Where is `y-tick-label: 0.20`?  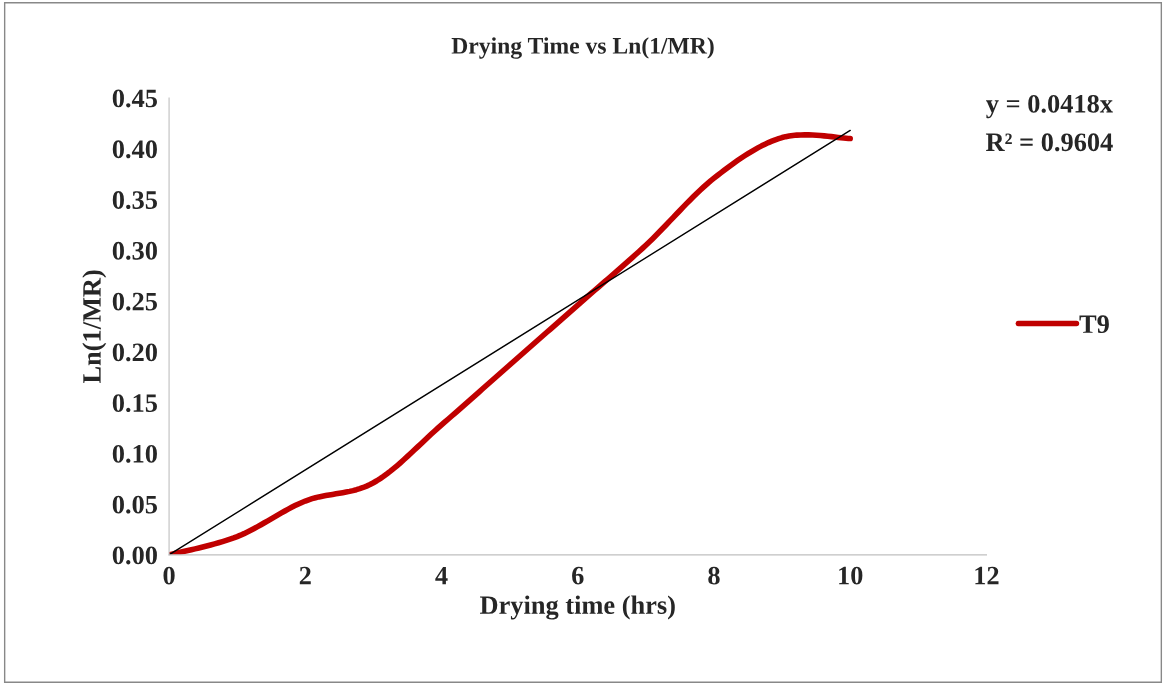 y-tick-label: 0.20 is located at coordinates (134, 352).